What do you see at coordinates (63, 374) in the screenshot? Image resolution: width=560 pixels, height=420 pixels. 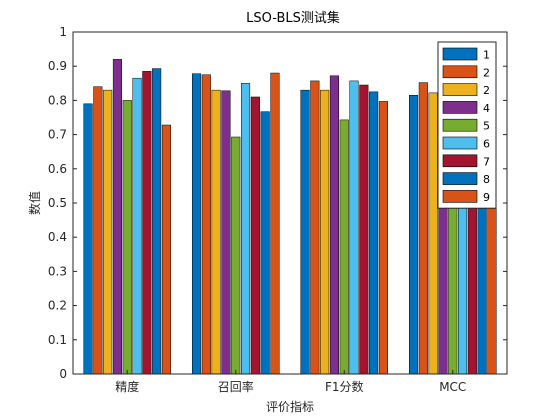 I see `y-tick-label: 0` at bounding box center [63, 374].